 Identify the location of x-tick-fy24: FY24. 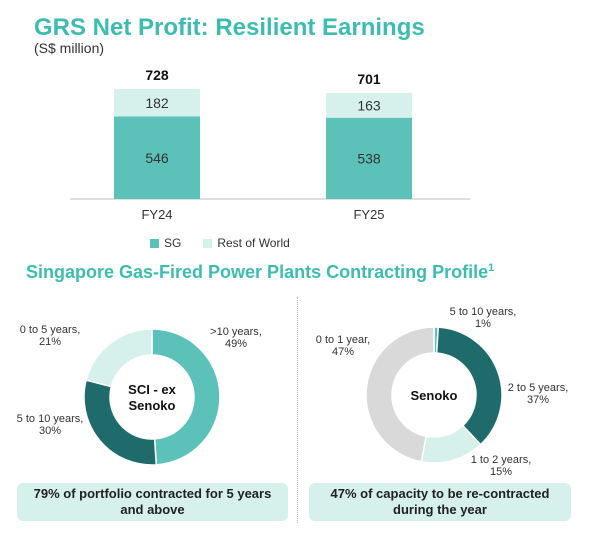
(156, 214).